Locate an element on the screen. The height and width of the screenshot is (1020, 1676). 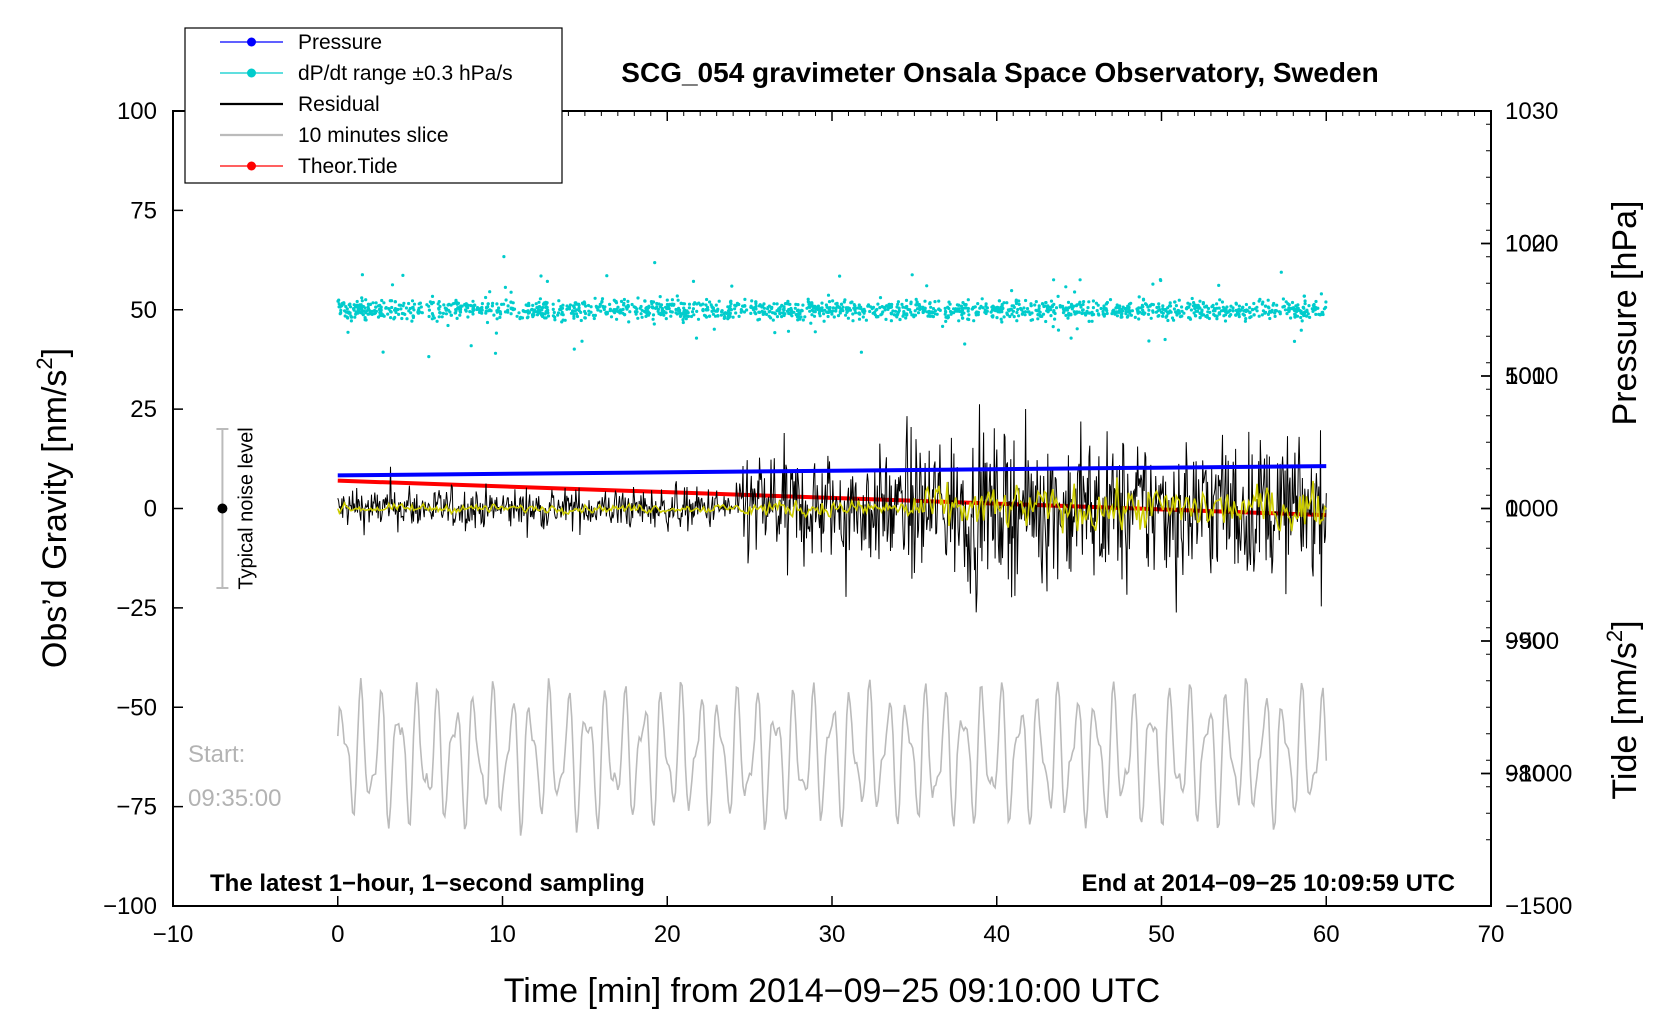
pressure-tick-label: 980 is located at coordinates (1525, 774).